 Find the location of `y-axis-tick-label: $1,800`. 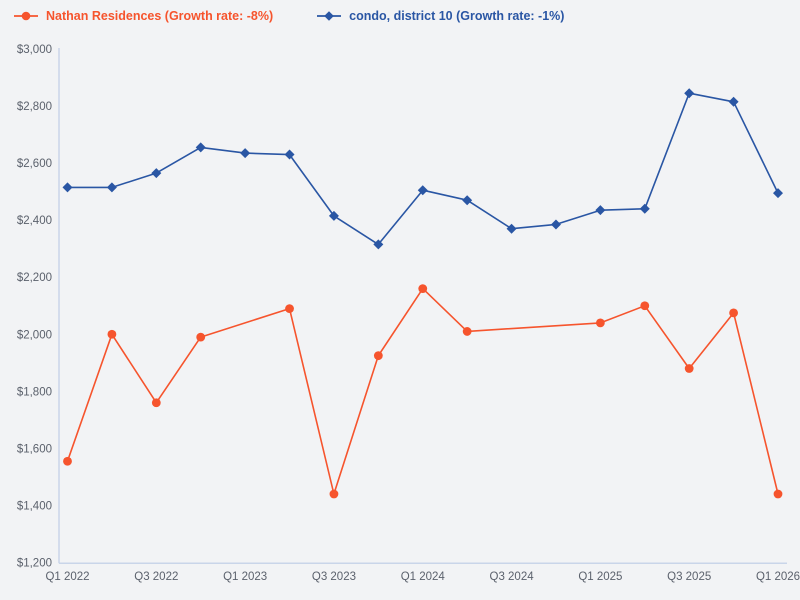

y-axis-tick-label: $1,800 is located at coordinates (34, 392).